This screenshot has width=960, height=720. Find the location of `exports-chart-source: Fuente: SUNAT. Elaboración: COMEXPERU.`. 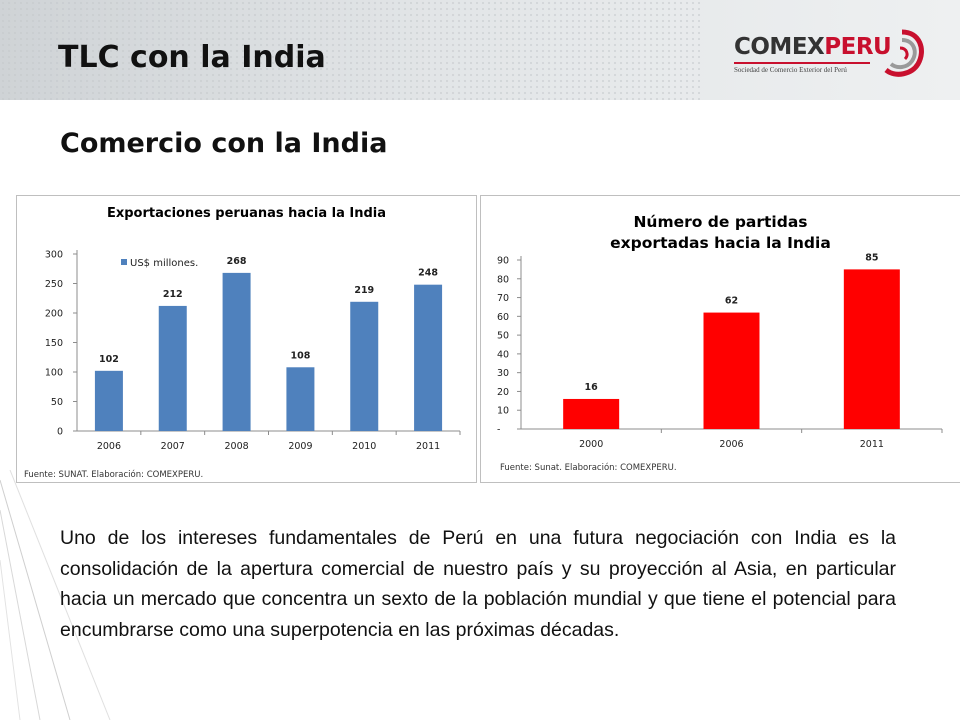

exports-chart-source: Fuente: SUNAT. Elaboración: COMEXPERU. is located at coordinates (114, 475).